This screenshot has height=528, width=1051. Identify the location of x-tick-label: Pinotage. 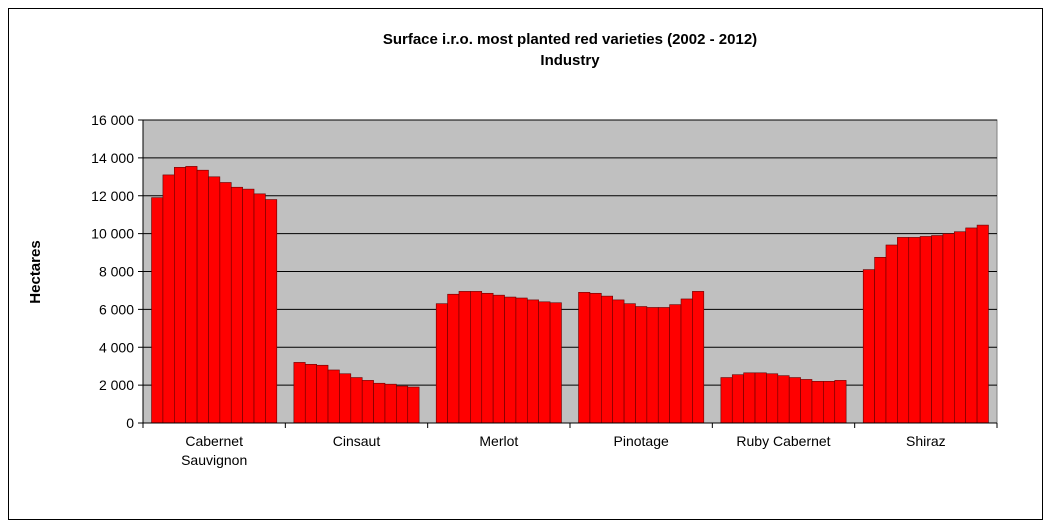
(641, 441).